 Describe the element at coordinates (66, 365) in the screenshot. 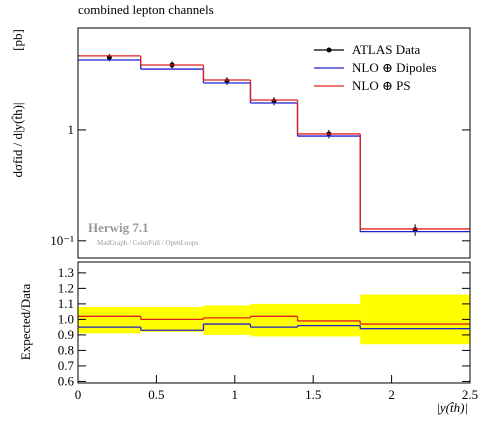

I see `y-tick-label: 0.7` at that location.